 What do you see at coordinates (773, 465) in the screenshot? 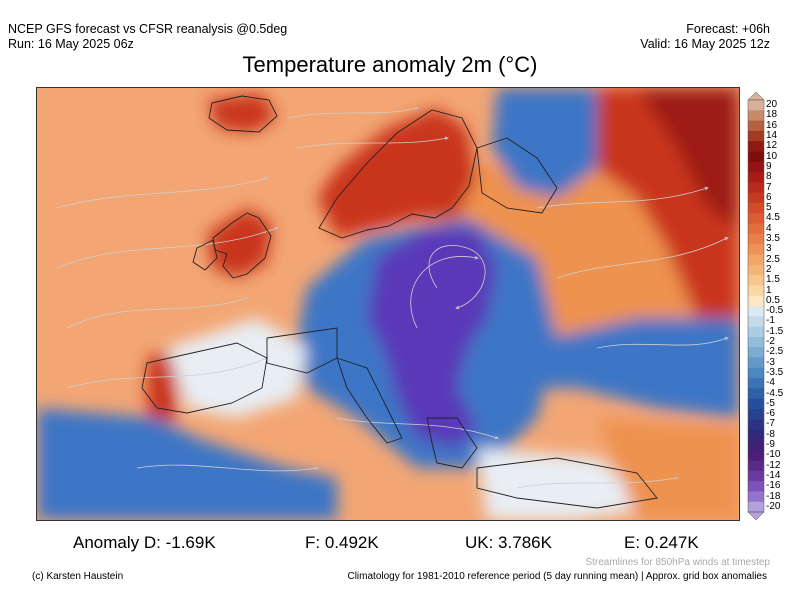
I see `colorbar-label: -12` at bounding box center [773, 465].